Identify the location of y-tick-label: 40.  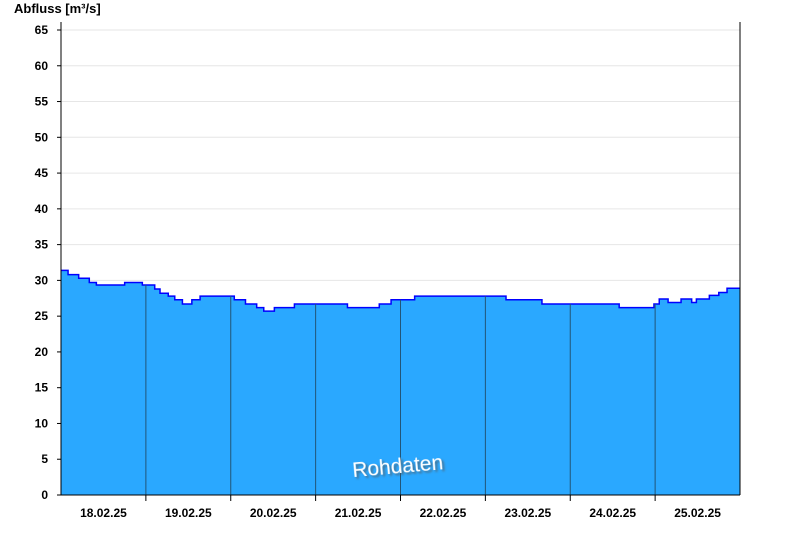
(42, 209).